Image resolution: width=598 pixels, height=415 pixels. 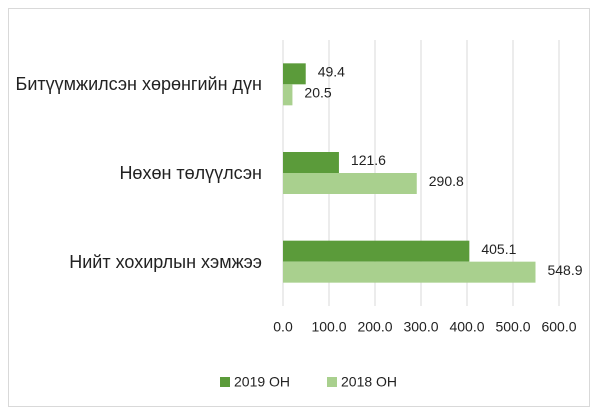 I want to click on value-label: 405.1, so click(x=498, y=249).